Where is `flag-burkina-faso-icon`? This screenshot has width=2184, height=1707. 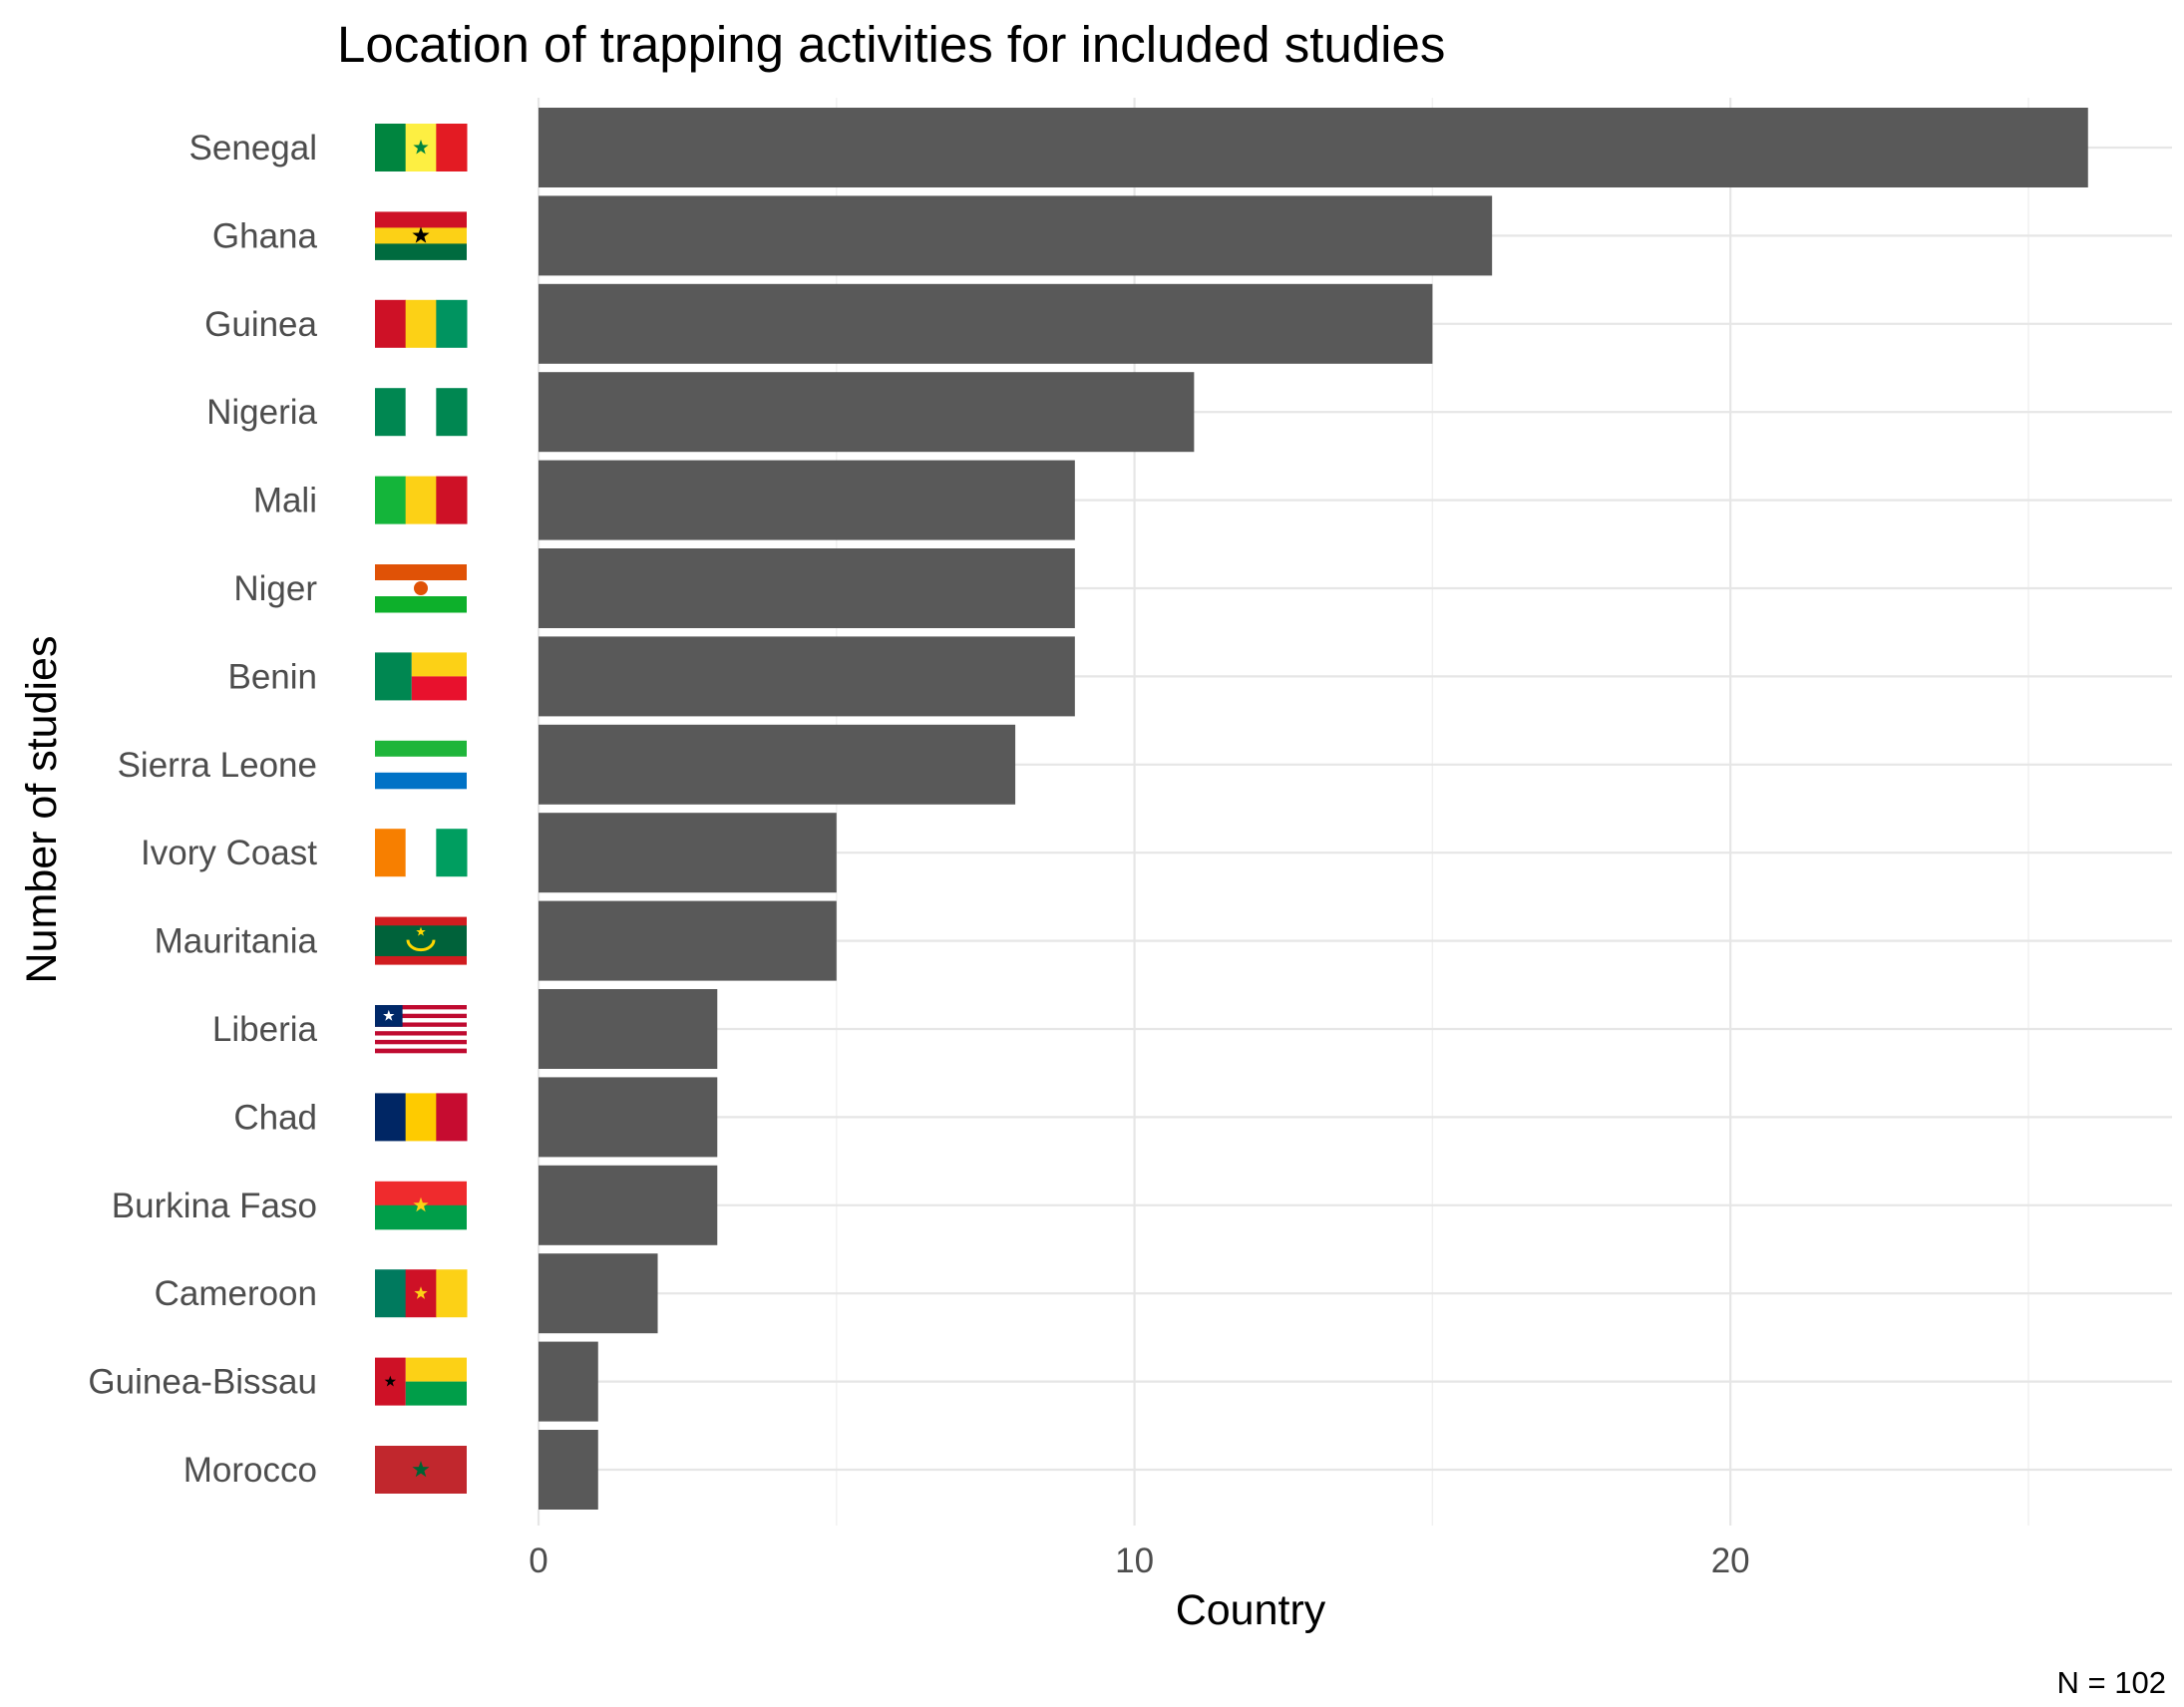 flag-burkina-faso-icon is located at coordinates (421, 1206).